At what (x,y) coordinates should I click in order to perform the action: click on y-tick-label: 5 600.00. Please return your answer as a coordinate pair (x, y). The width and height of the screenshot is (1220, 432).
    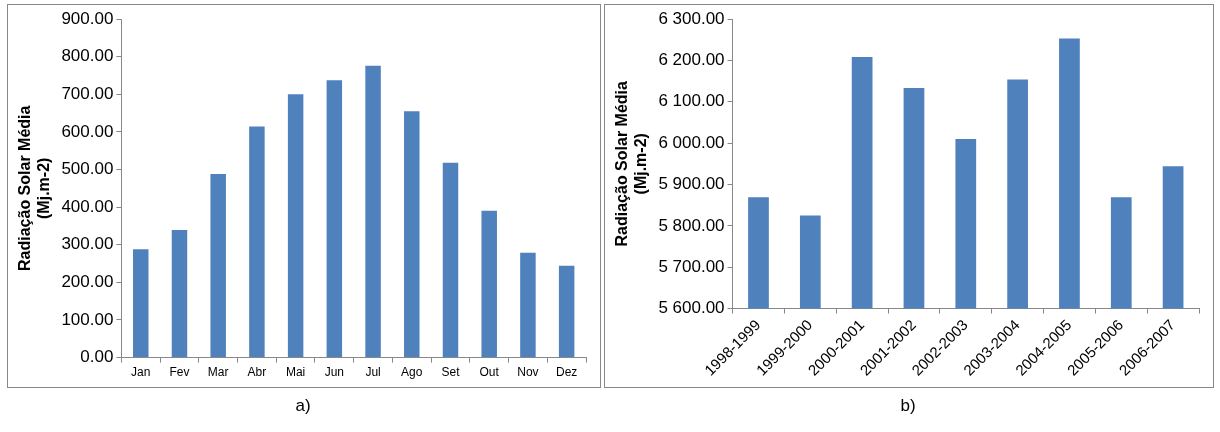
    Looking at the image, I should click on (691, 308).